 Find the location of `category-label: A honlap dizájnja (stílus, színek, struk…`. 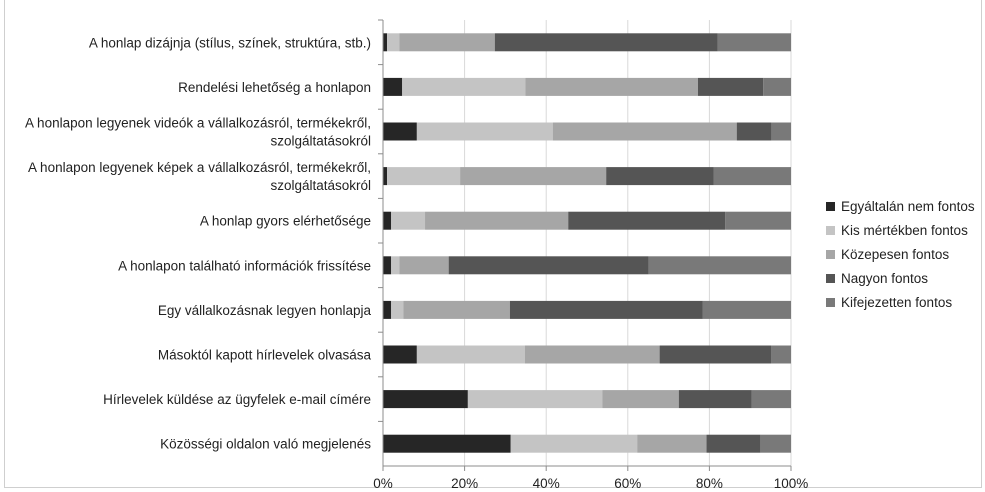

category-label: A honlap dizájnja (stílus, színek, struk… is located at coordinates (230, 42).